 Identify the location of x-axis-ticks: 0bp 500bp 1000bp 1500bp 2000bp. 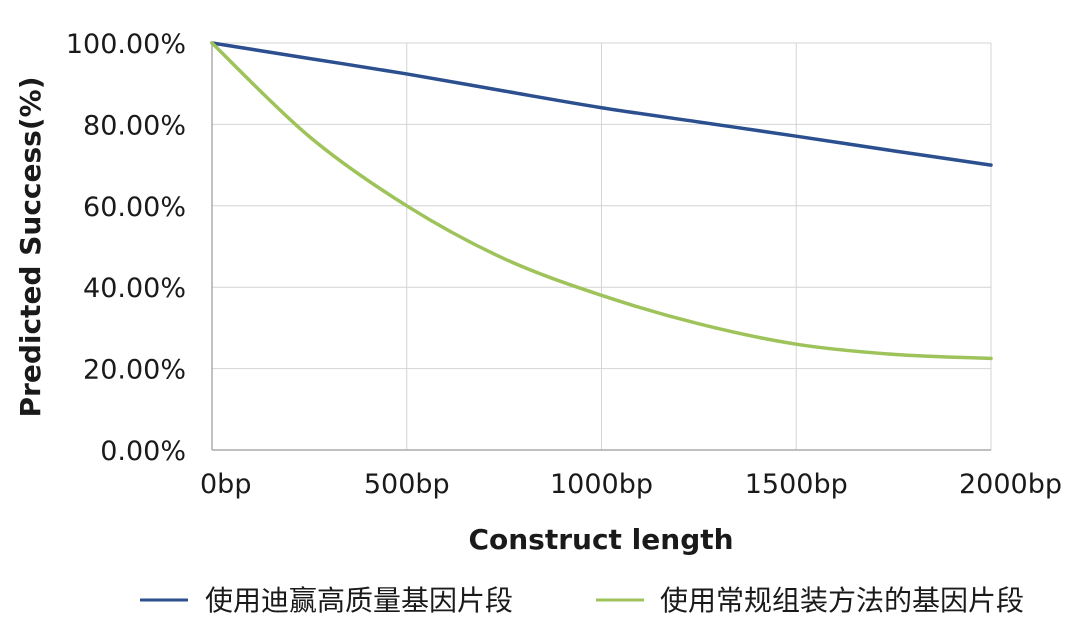
(631, 484).